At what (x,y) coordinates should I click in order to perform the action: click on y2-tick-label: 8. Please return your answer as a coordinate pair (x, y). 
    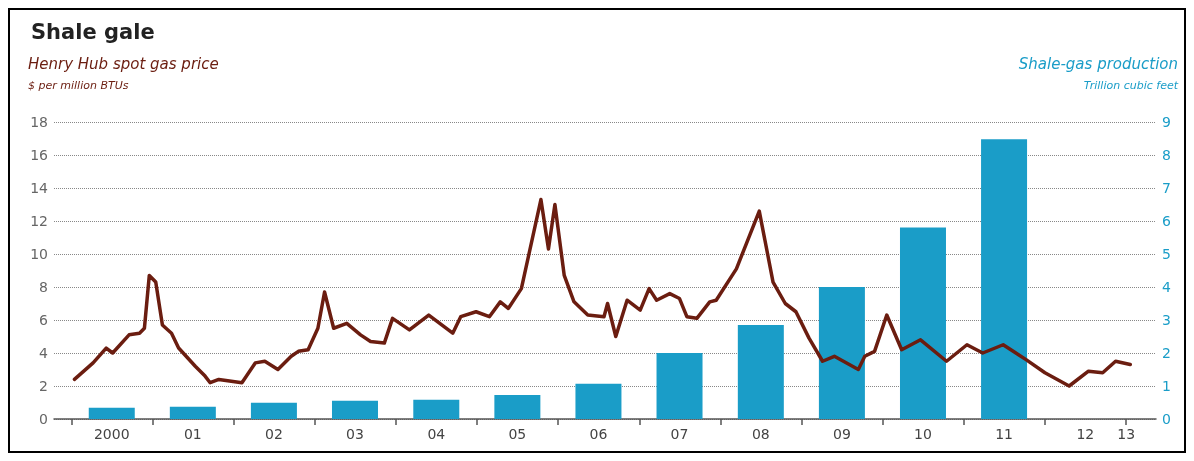
    Looking at the image, I should click on (1166, 155).